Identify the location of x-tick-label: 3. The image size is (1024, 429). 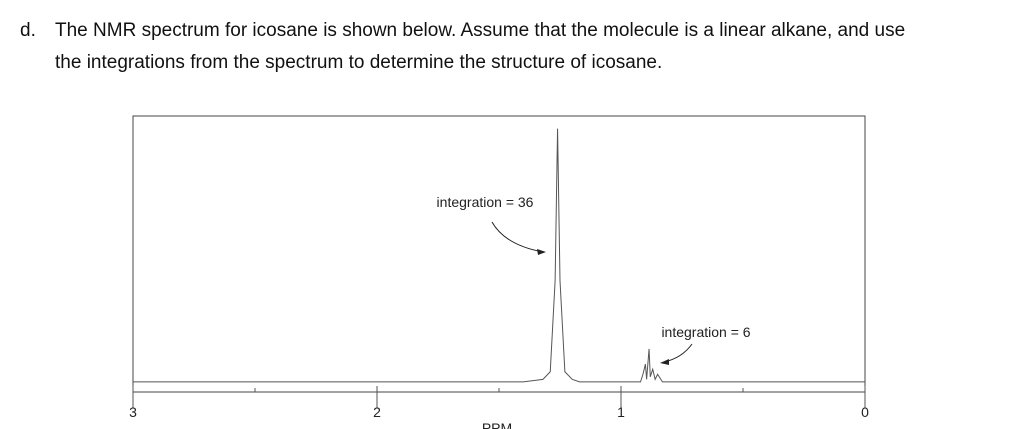
(133, 412).